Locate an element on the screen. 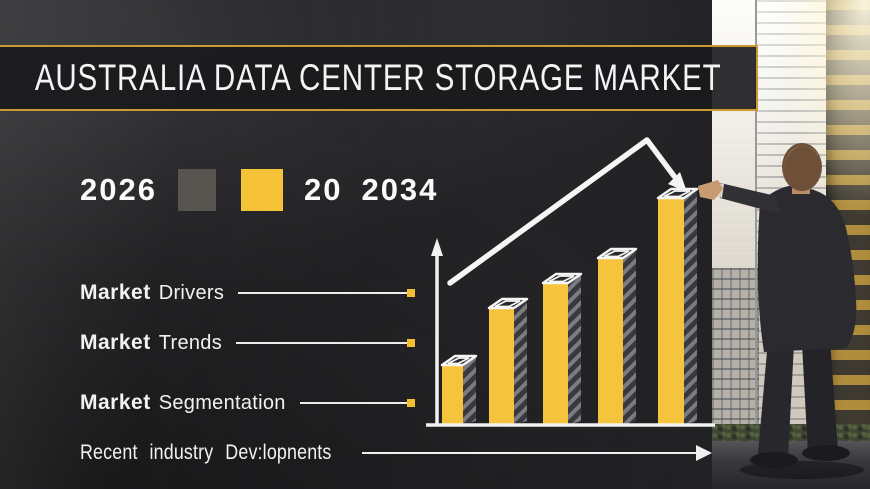 The height and width of the screenshot is (489, 870). menu-item-recent-developments: Recent industry Dev:lopnents is located at coordinates (396, 453).